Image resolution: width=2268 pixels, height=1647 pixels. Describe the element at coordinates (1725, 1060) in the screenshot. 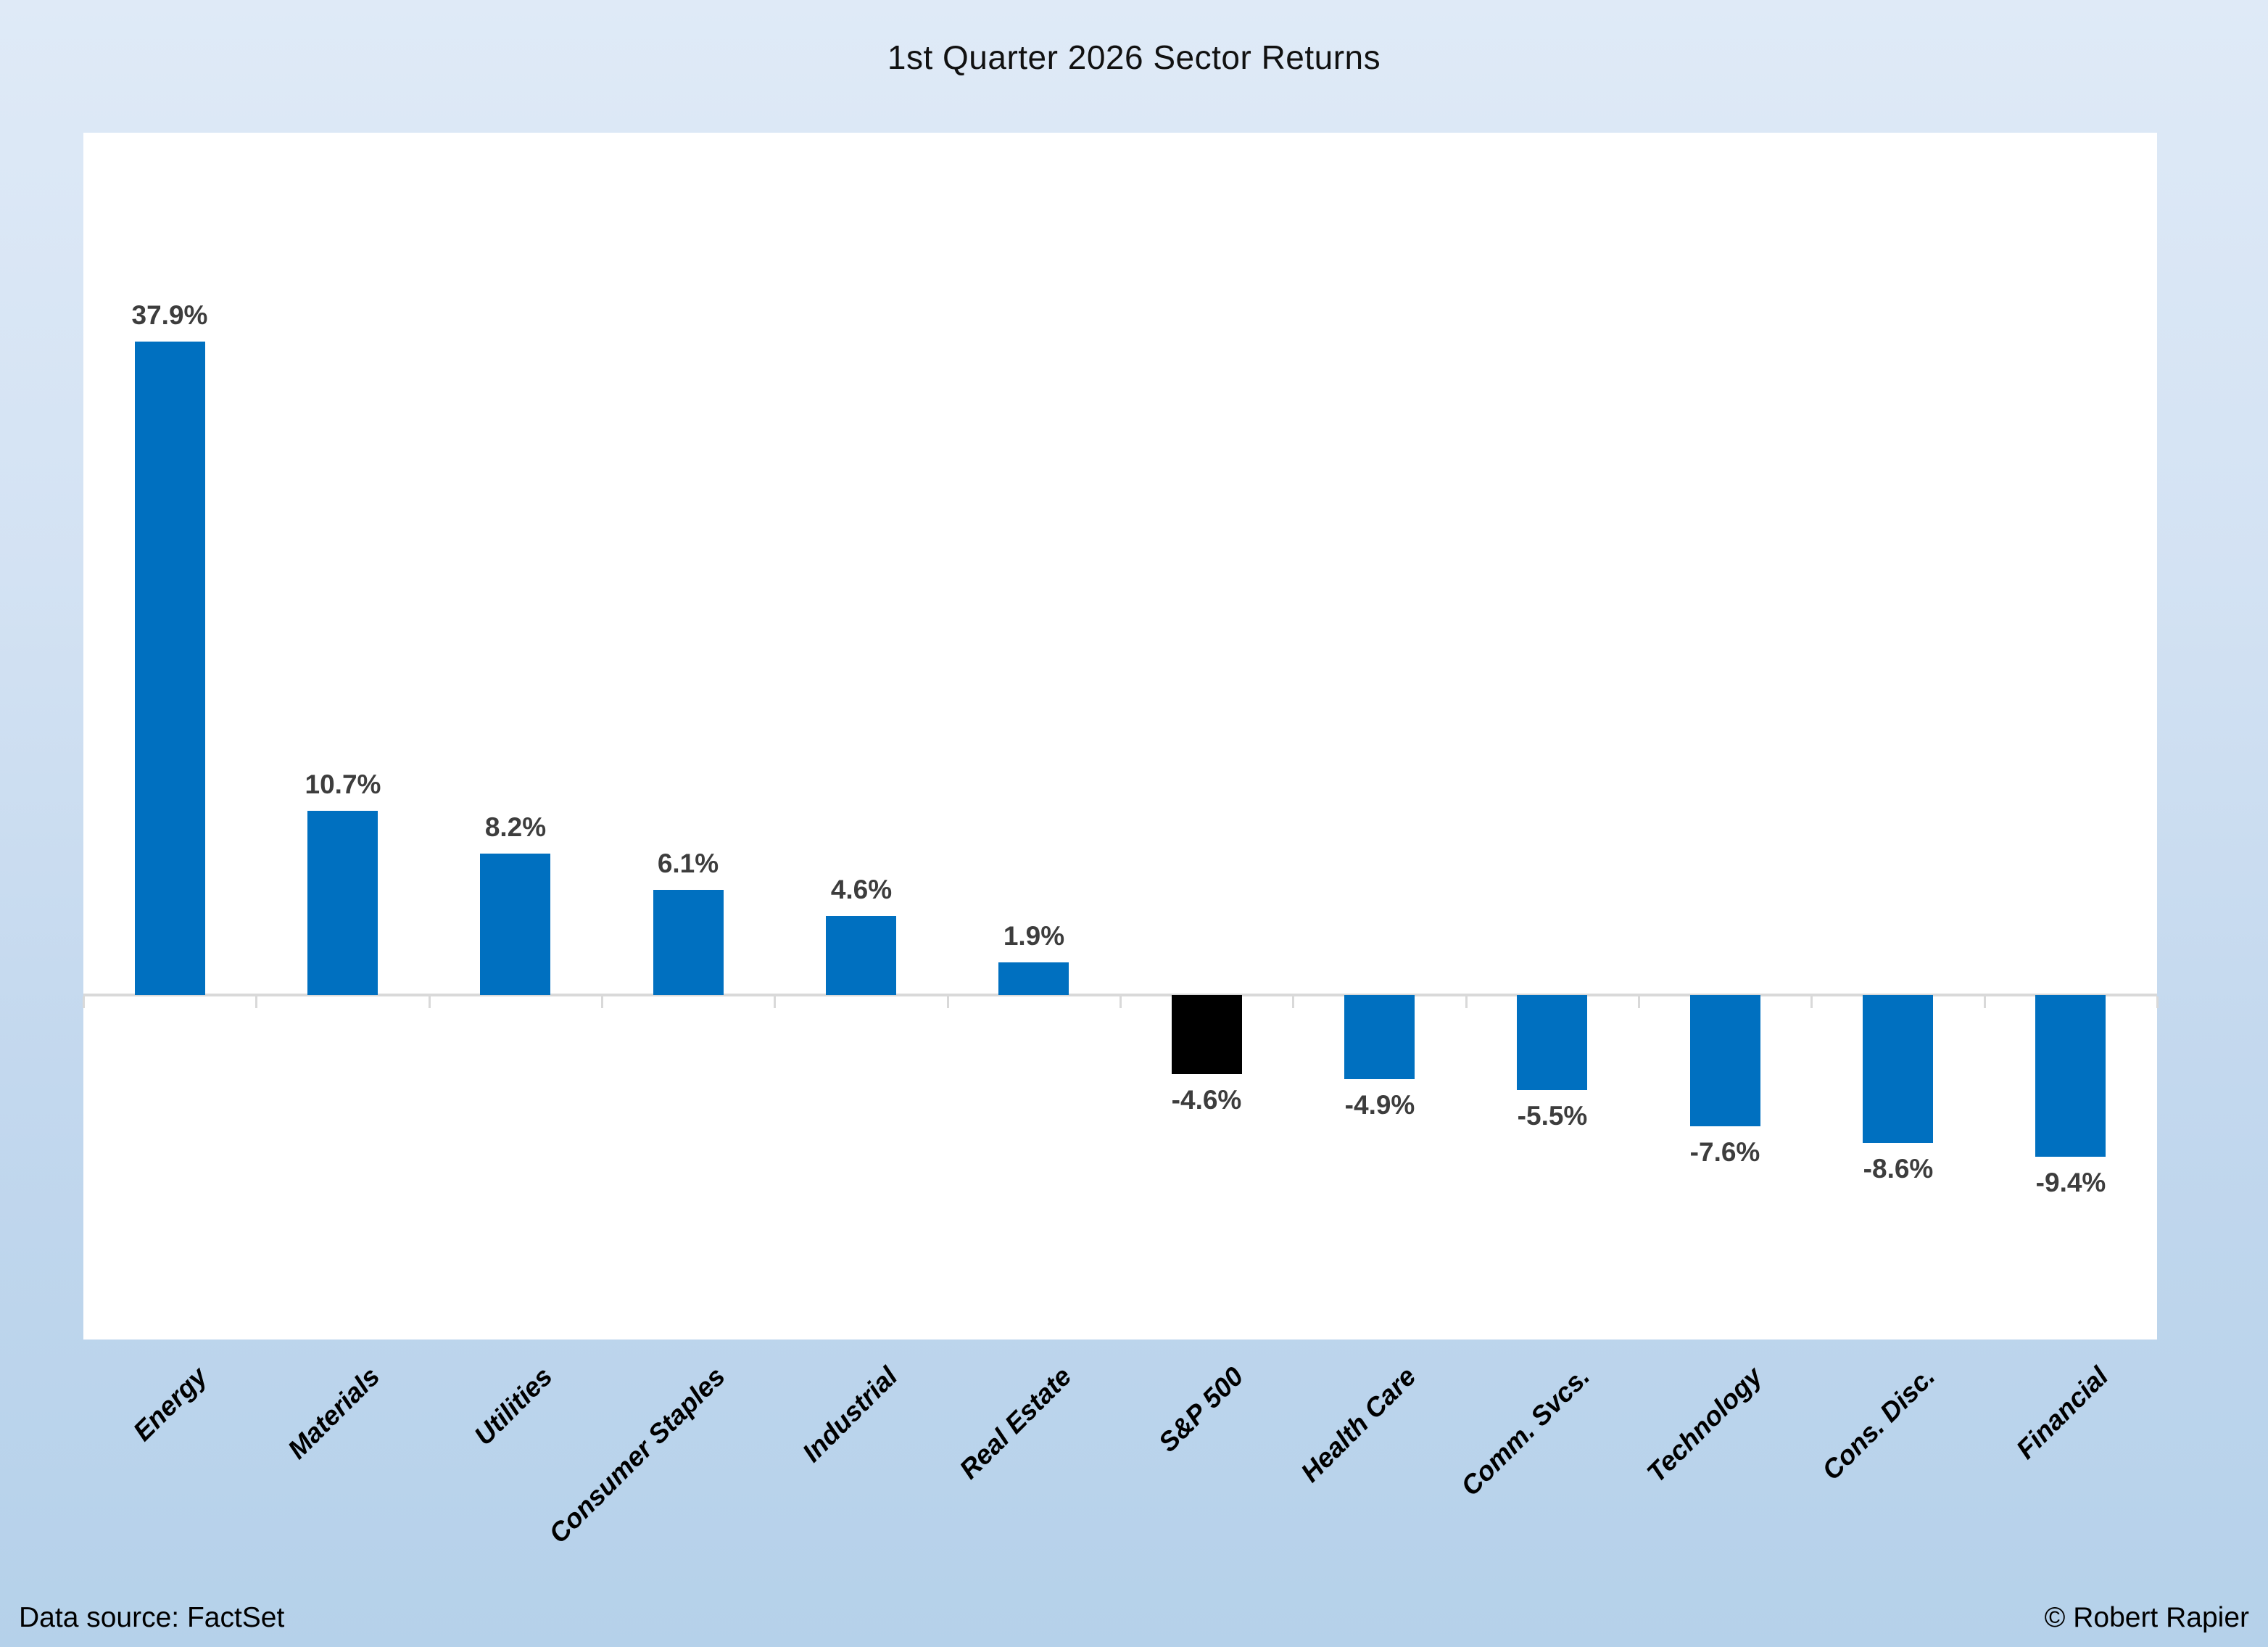

I see `bar-technology` at that location.